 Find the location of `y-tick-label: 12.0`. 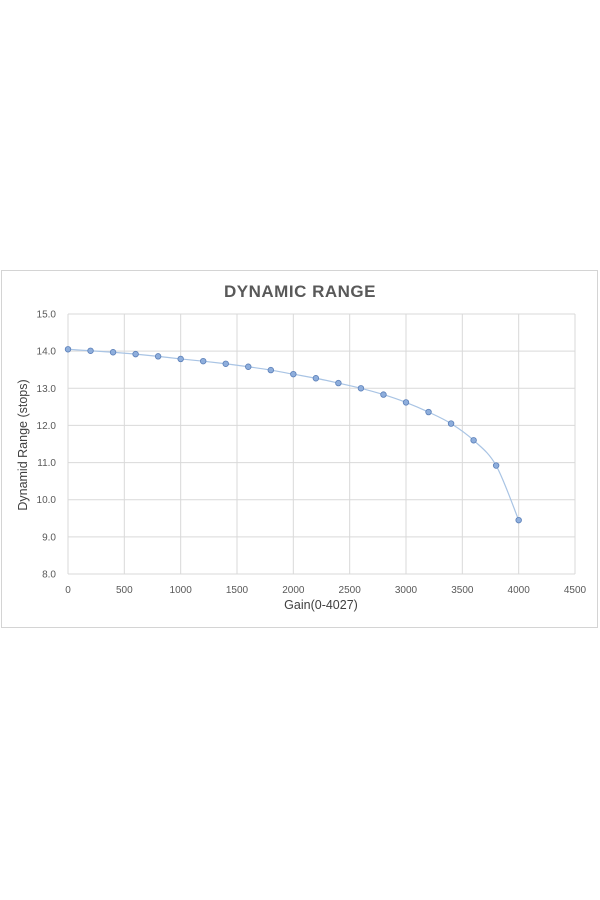

y-tick-label: 12.0 is located at coordinates (47, 426).